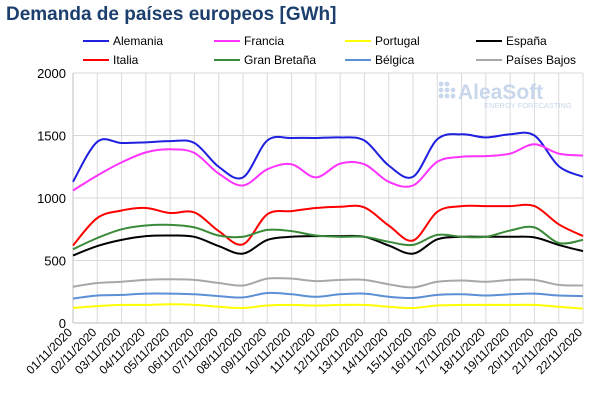  Describe the element at coordinates (51, 198) in the screenshot. I see `y-tick-label: 1000` at that location.